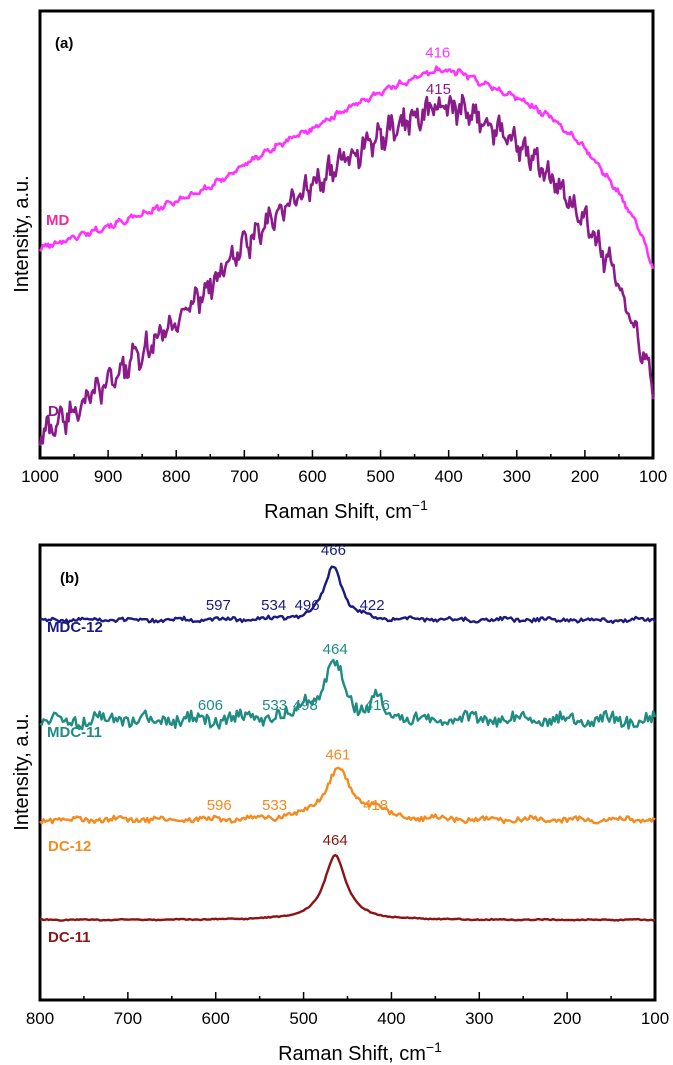 The height and width of the screenshot is (1065, 673). What do you see at coordinates (273, 605) in the screenshot?
I see `peak-label-mdc-12-534: 534` at bounding box center [273, 605].